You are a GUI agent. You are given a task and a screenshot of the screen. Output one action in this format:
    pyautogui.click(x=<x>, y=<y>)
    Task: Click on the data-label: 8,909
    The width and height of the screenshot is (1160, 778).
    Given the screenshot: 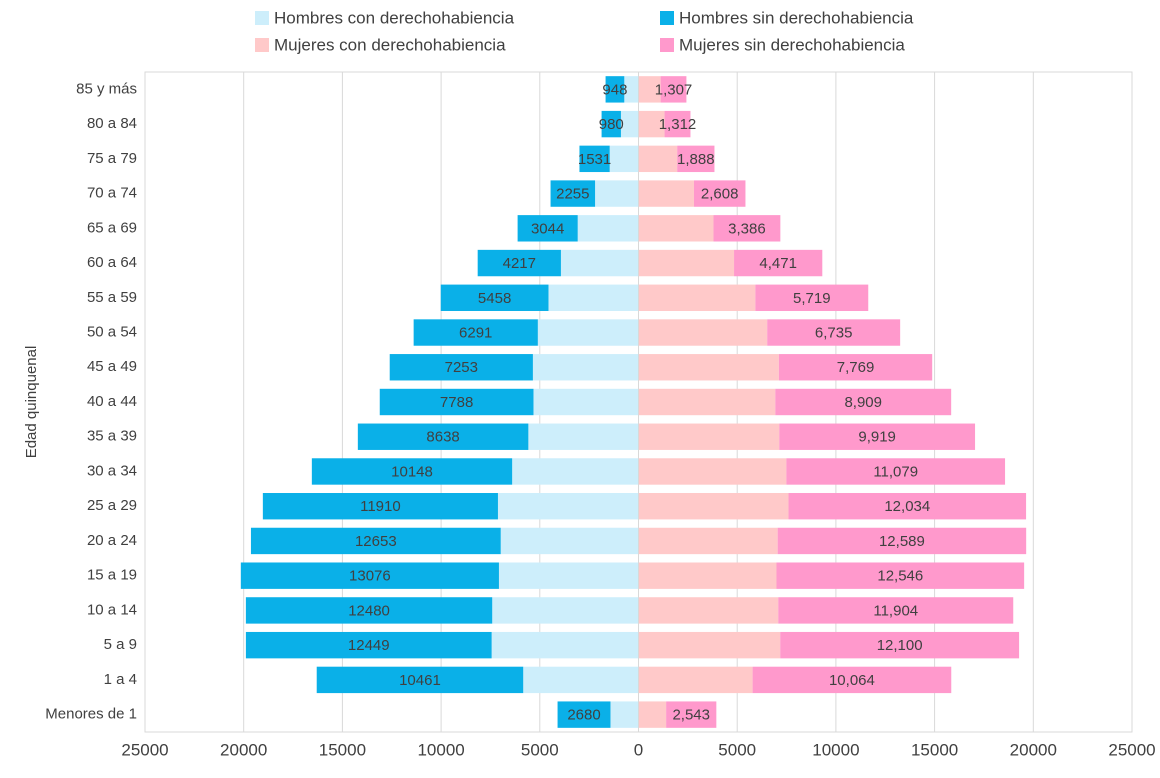 What is the action you would take?
    pyautogui.click(x=863, y=402)
    